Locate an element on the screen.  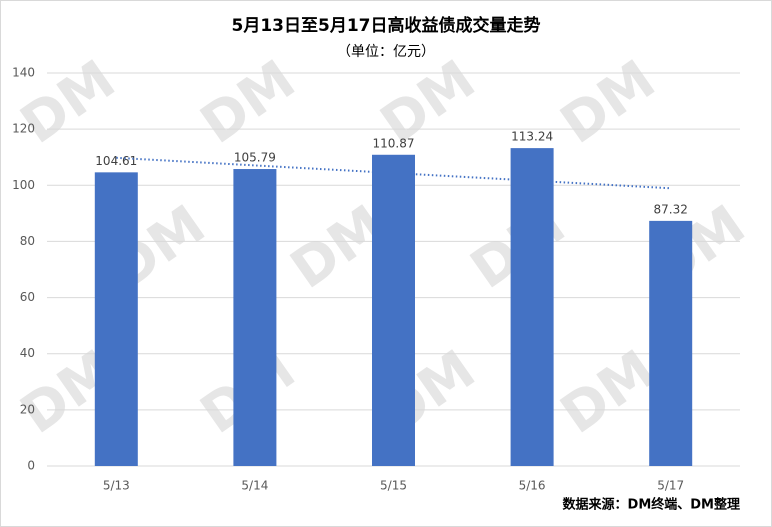
y-tick-label: 80 is located at coordinates (27, 241).